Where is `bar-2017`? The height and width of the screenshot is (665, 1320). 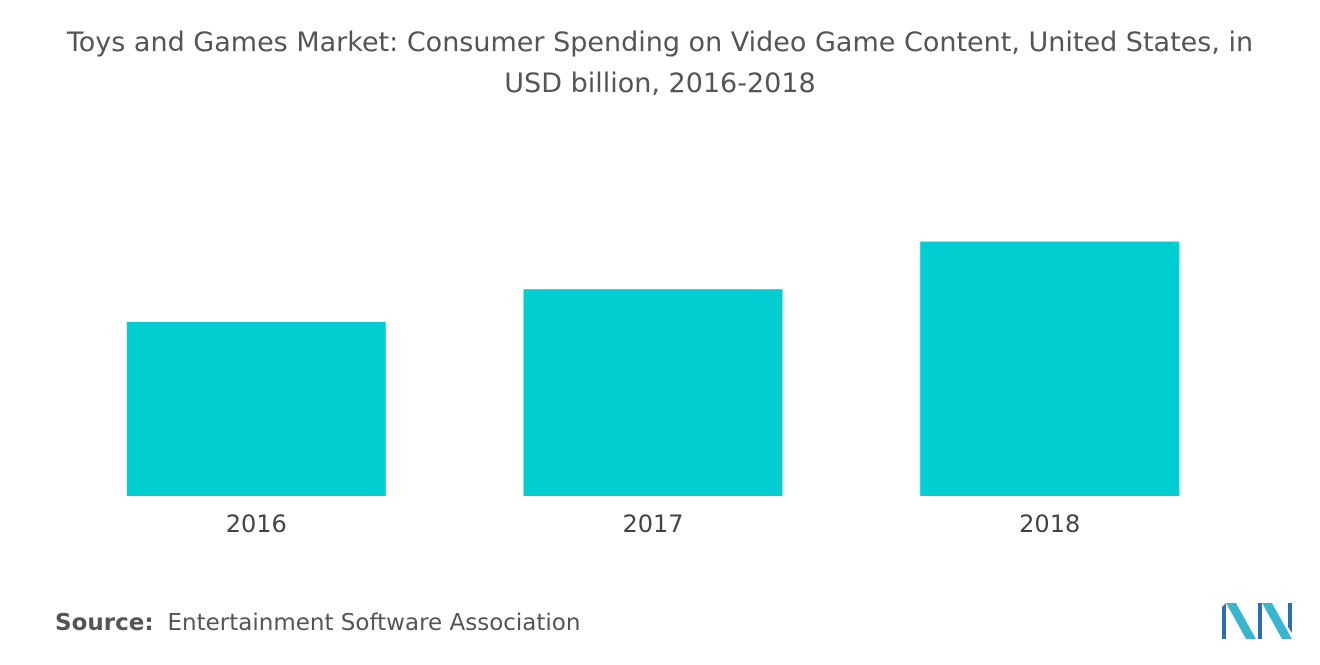
bar-2017 is located at coordinates (653, 392).